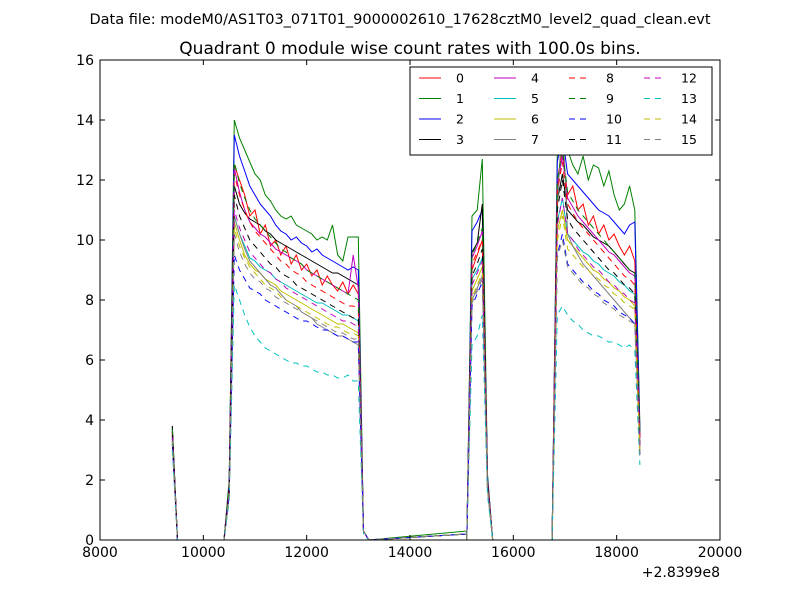 The image size is (800, 600). I want to click on legend-label-12: 12, so click(689, 78).